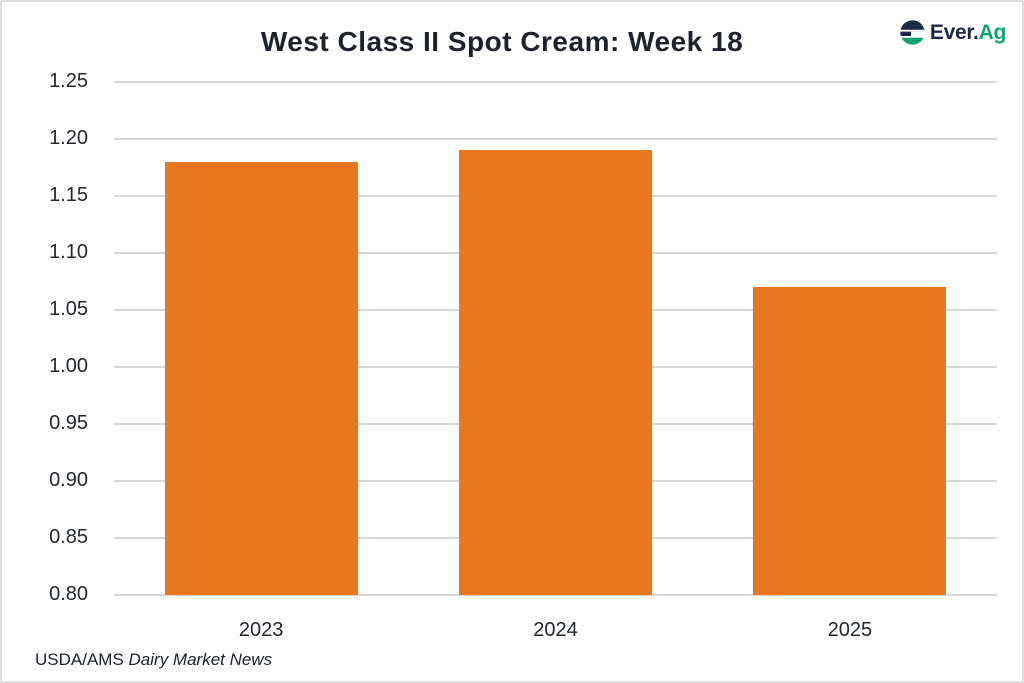  Describe the element at coordinates (992, 32) in the screenshot. I see `logo-text-ag: Ag` at that location.